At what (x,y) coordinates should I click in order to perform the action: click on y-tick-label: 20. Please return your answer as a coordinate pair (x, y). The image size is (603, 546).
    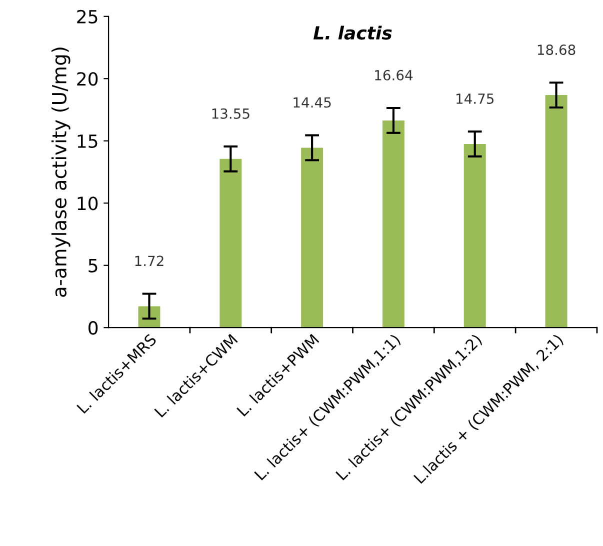
    Looking at the image, I should click on (87, 79).